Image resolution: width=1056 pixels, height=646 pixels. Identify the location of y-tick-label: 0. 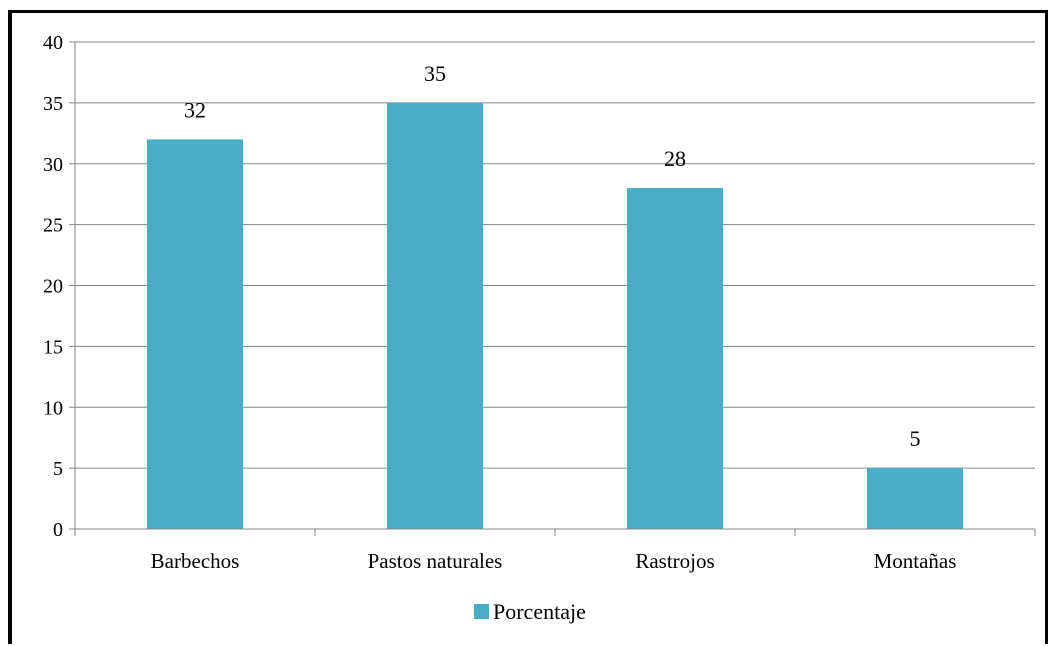
(58, 530).